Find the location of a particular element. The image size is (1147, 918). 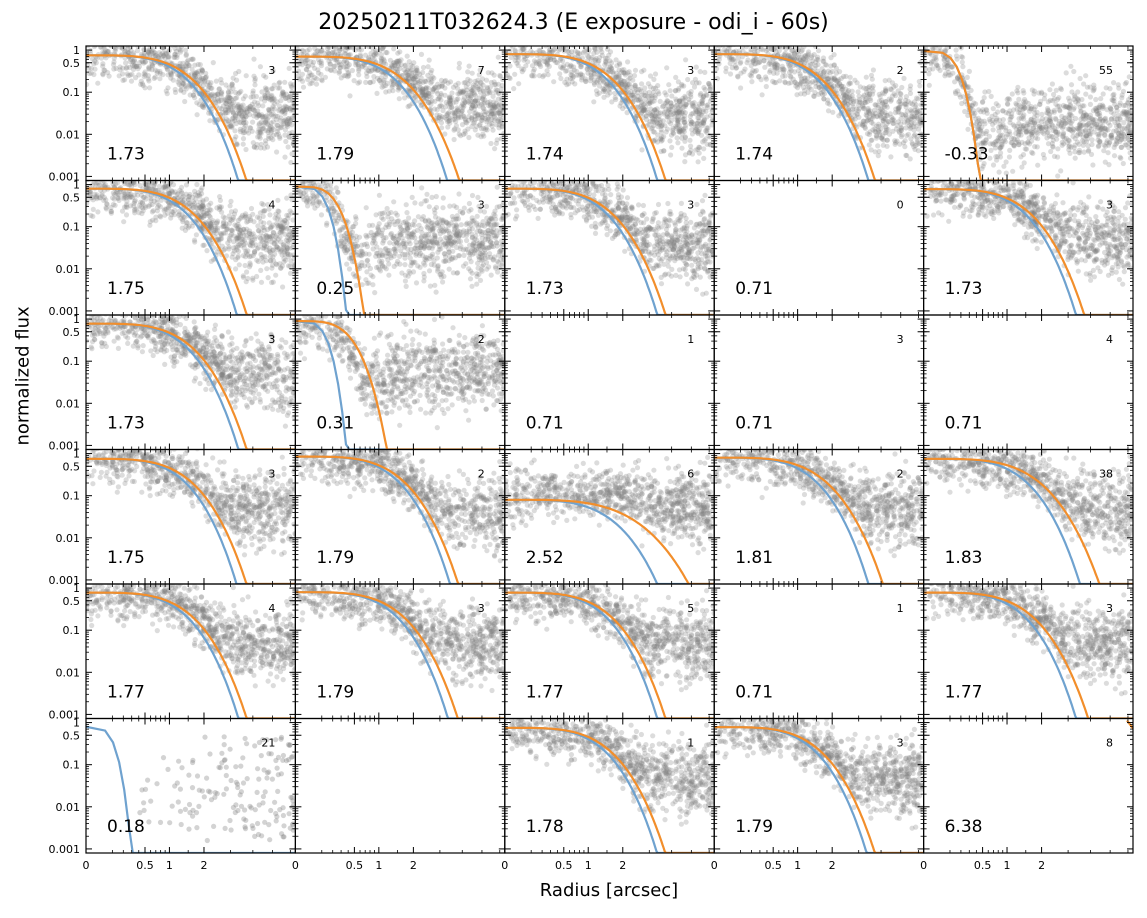

panel-20: 381.83 is located at coordinates (1028, 516).